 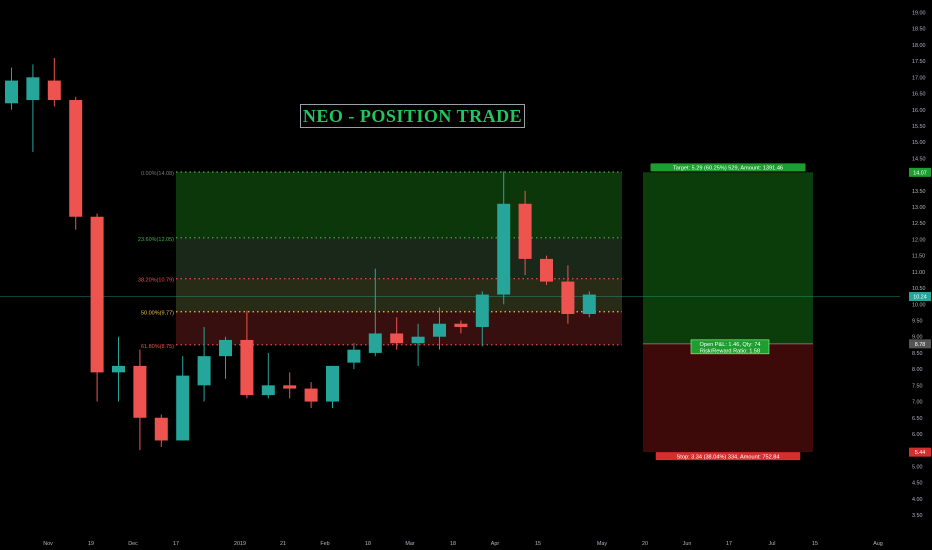 What do you see at coordinates (48, 544) in the screenshot?
I see `x-tick-label: Nov` at bounding box center [48, 544].